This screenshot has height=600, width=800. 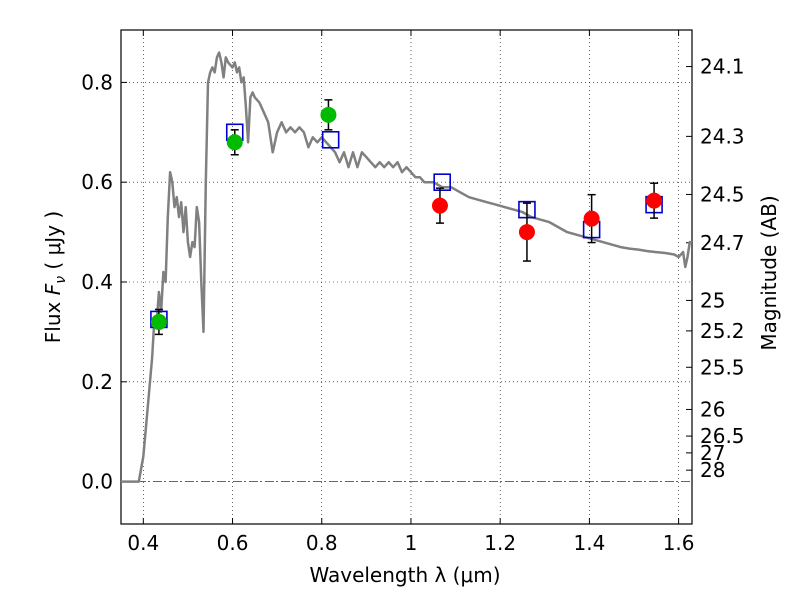 What do you see at coordinates (679, 543) in the screenshot?
I see `x-tick-label: 1.6` at bounding box center [679, 543].